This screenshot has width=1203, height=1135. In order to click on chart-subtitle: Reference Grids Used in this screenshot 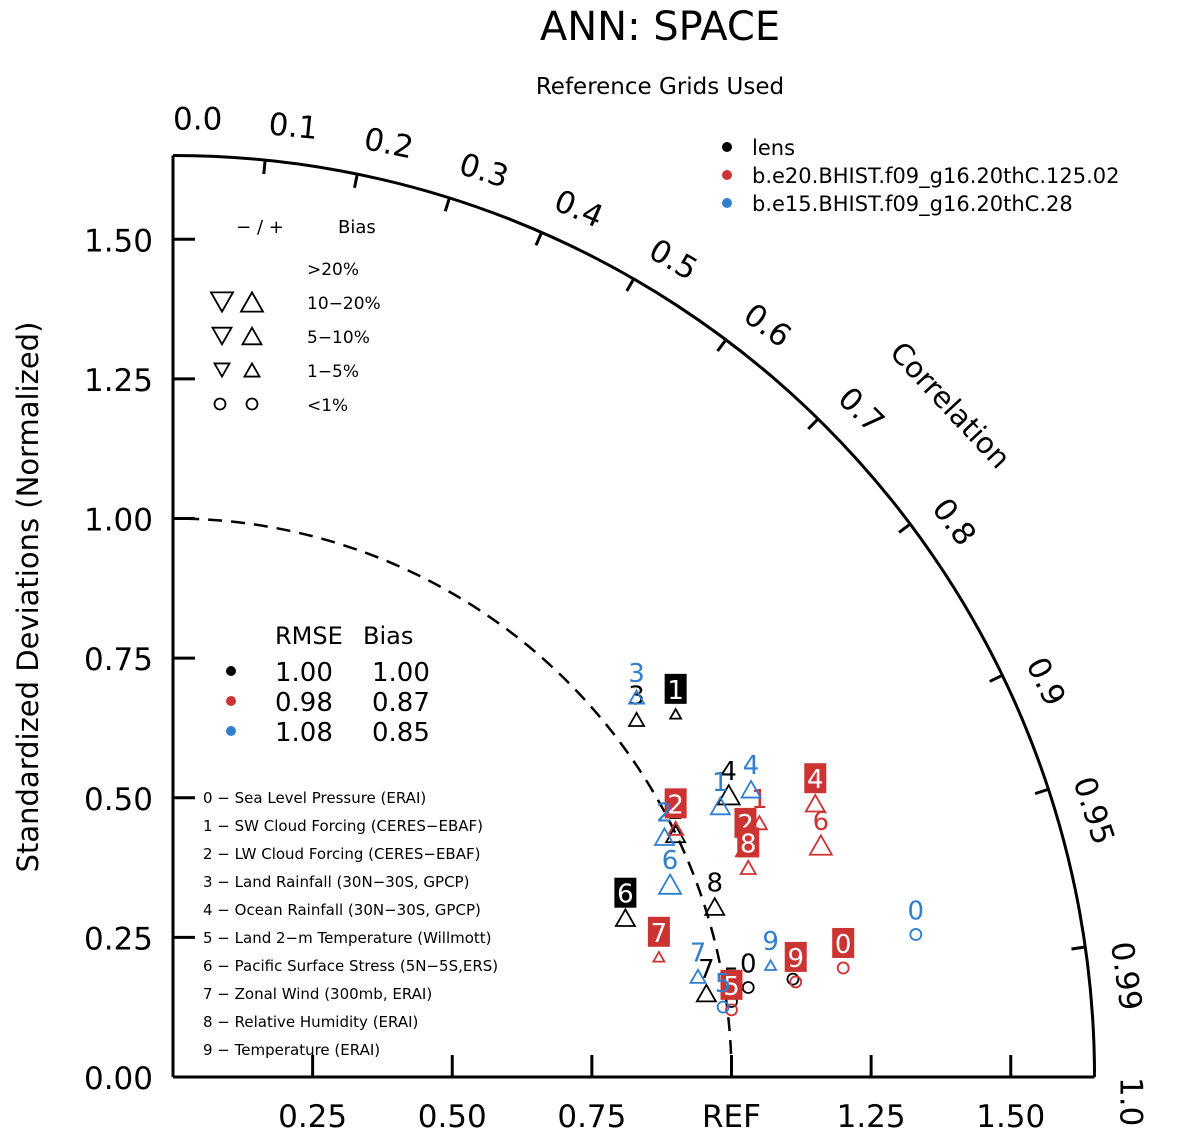, I will do `click(660, 87)`.